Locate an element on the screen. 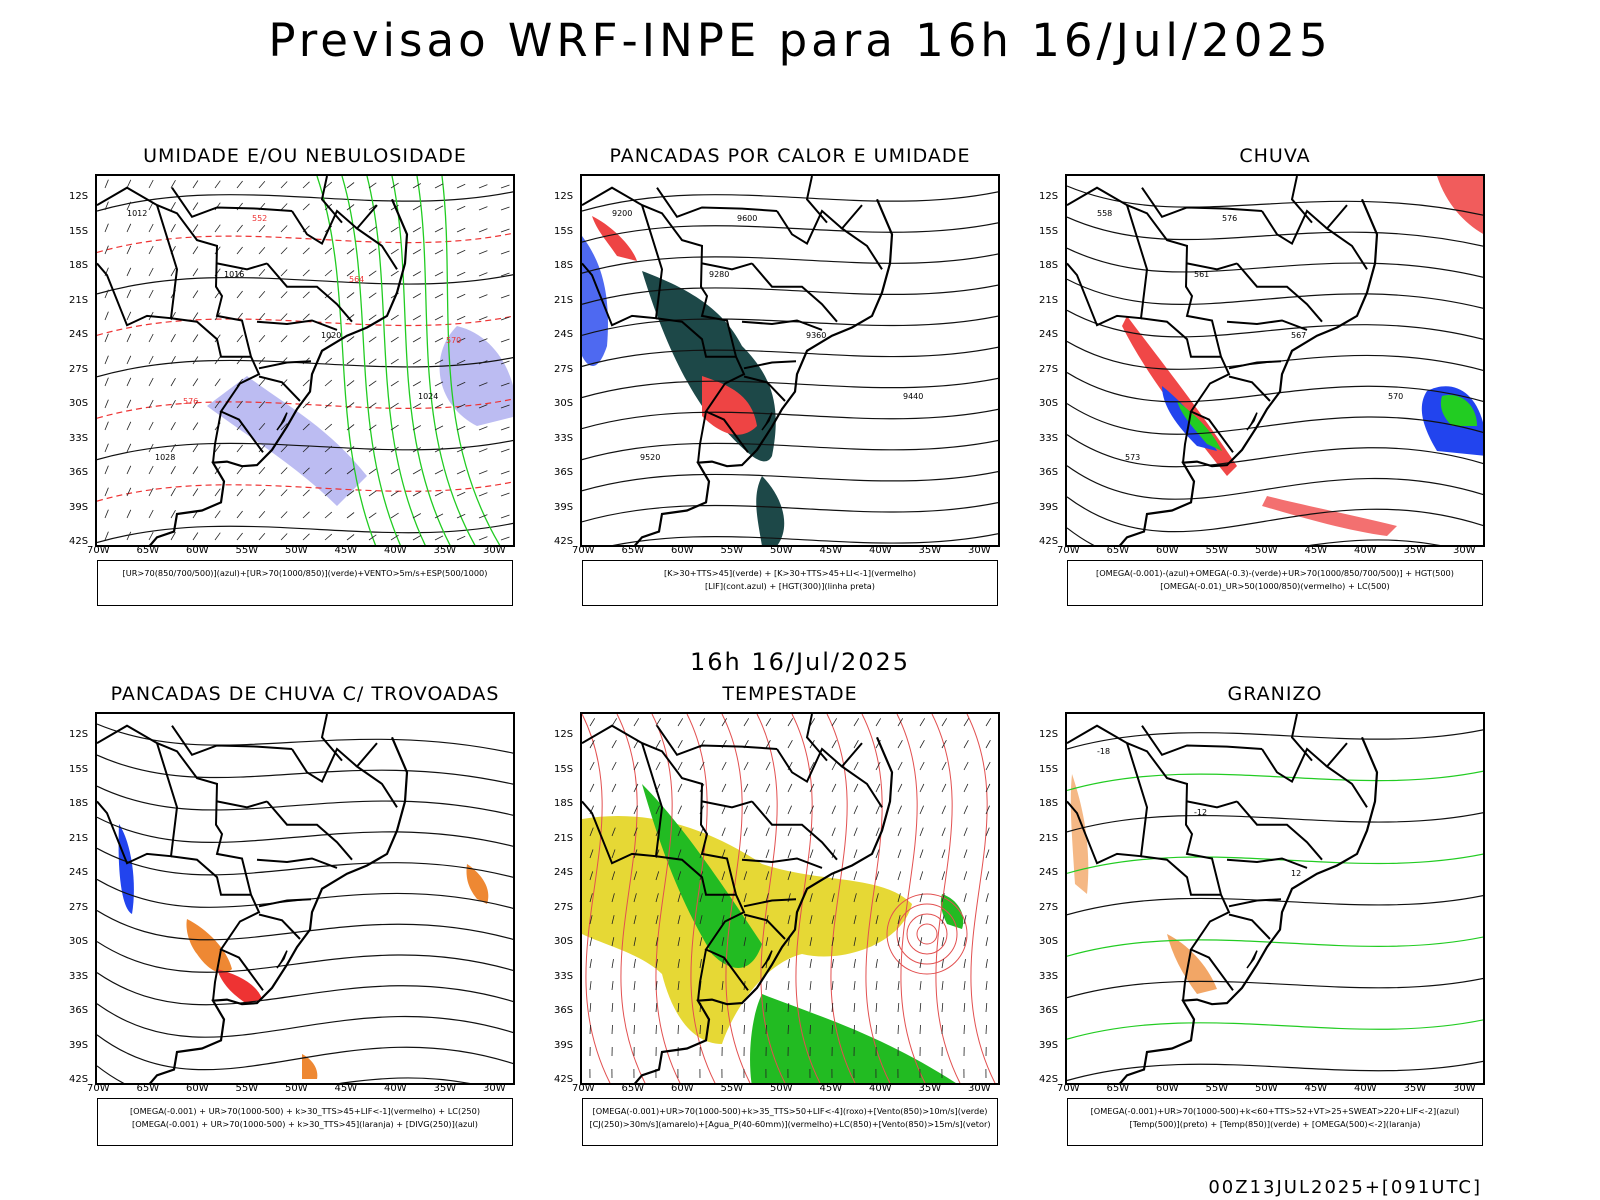  latitude-label: 30S is located at coordinates (1049, 403).